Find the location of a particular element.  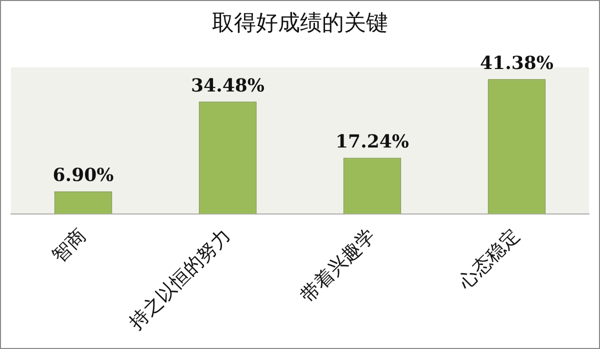

data-label: 41.38% is located at coordinates (517, 63).